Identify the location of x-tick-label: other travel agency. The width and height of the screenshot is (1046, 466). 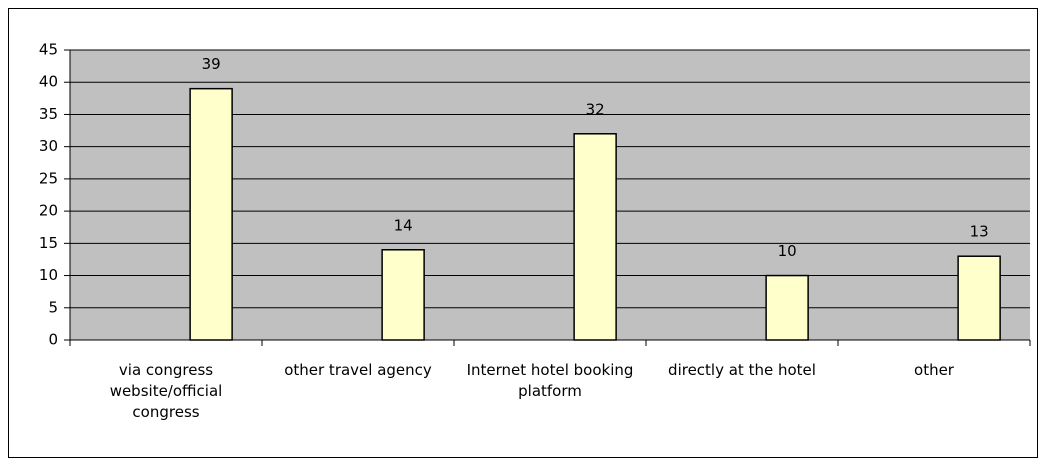
(358, 370).